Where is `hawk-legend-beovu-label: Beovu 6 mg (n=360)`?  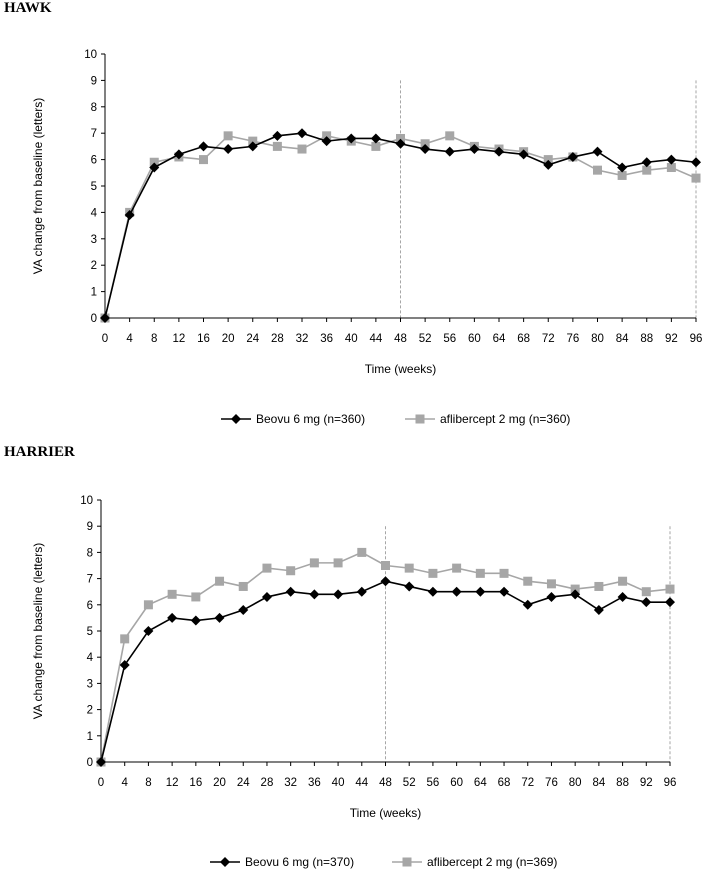
hawk-legend-beovu-label: Beovu 6 mg (n=360) is located at coordinates (310, 419).